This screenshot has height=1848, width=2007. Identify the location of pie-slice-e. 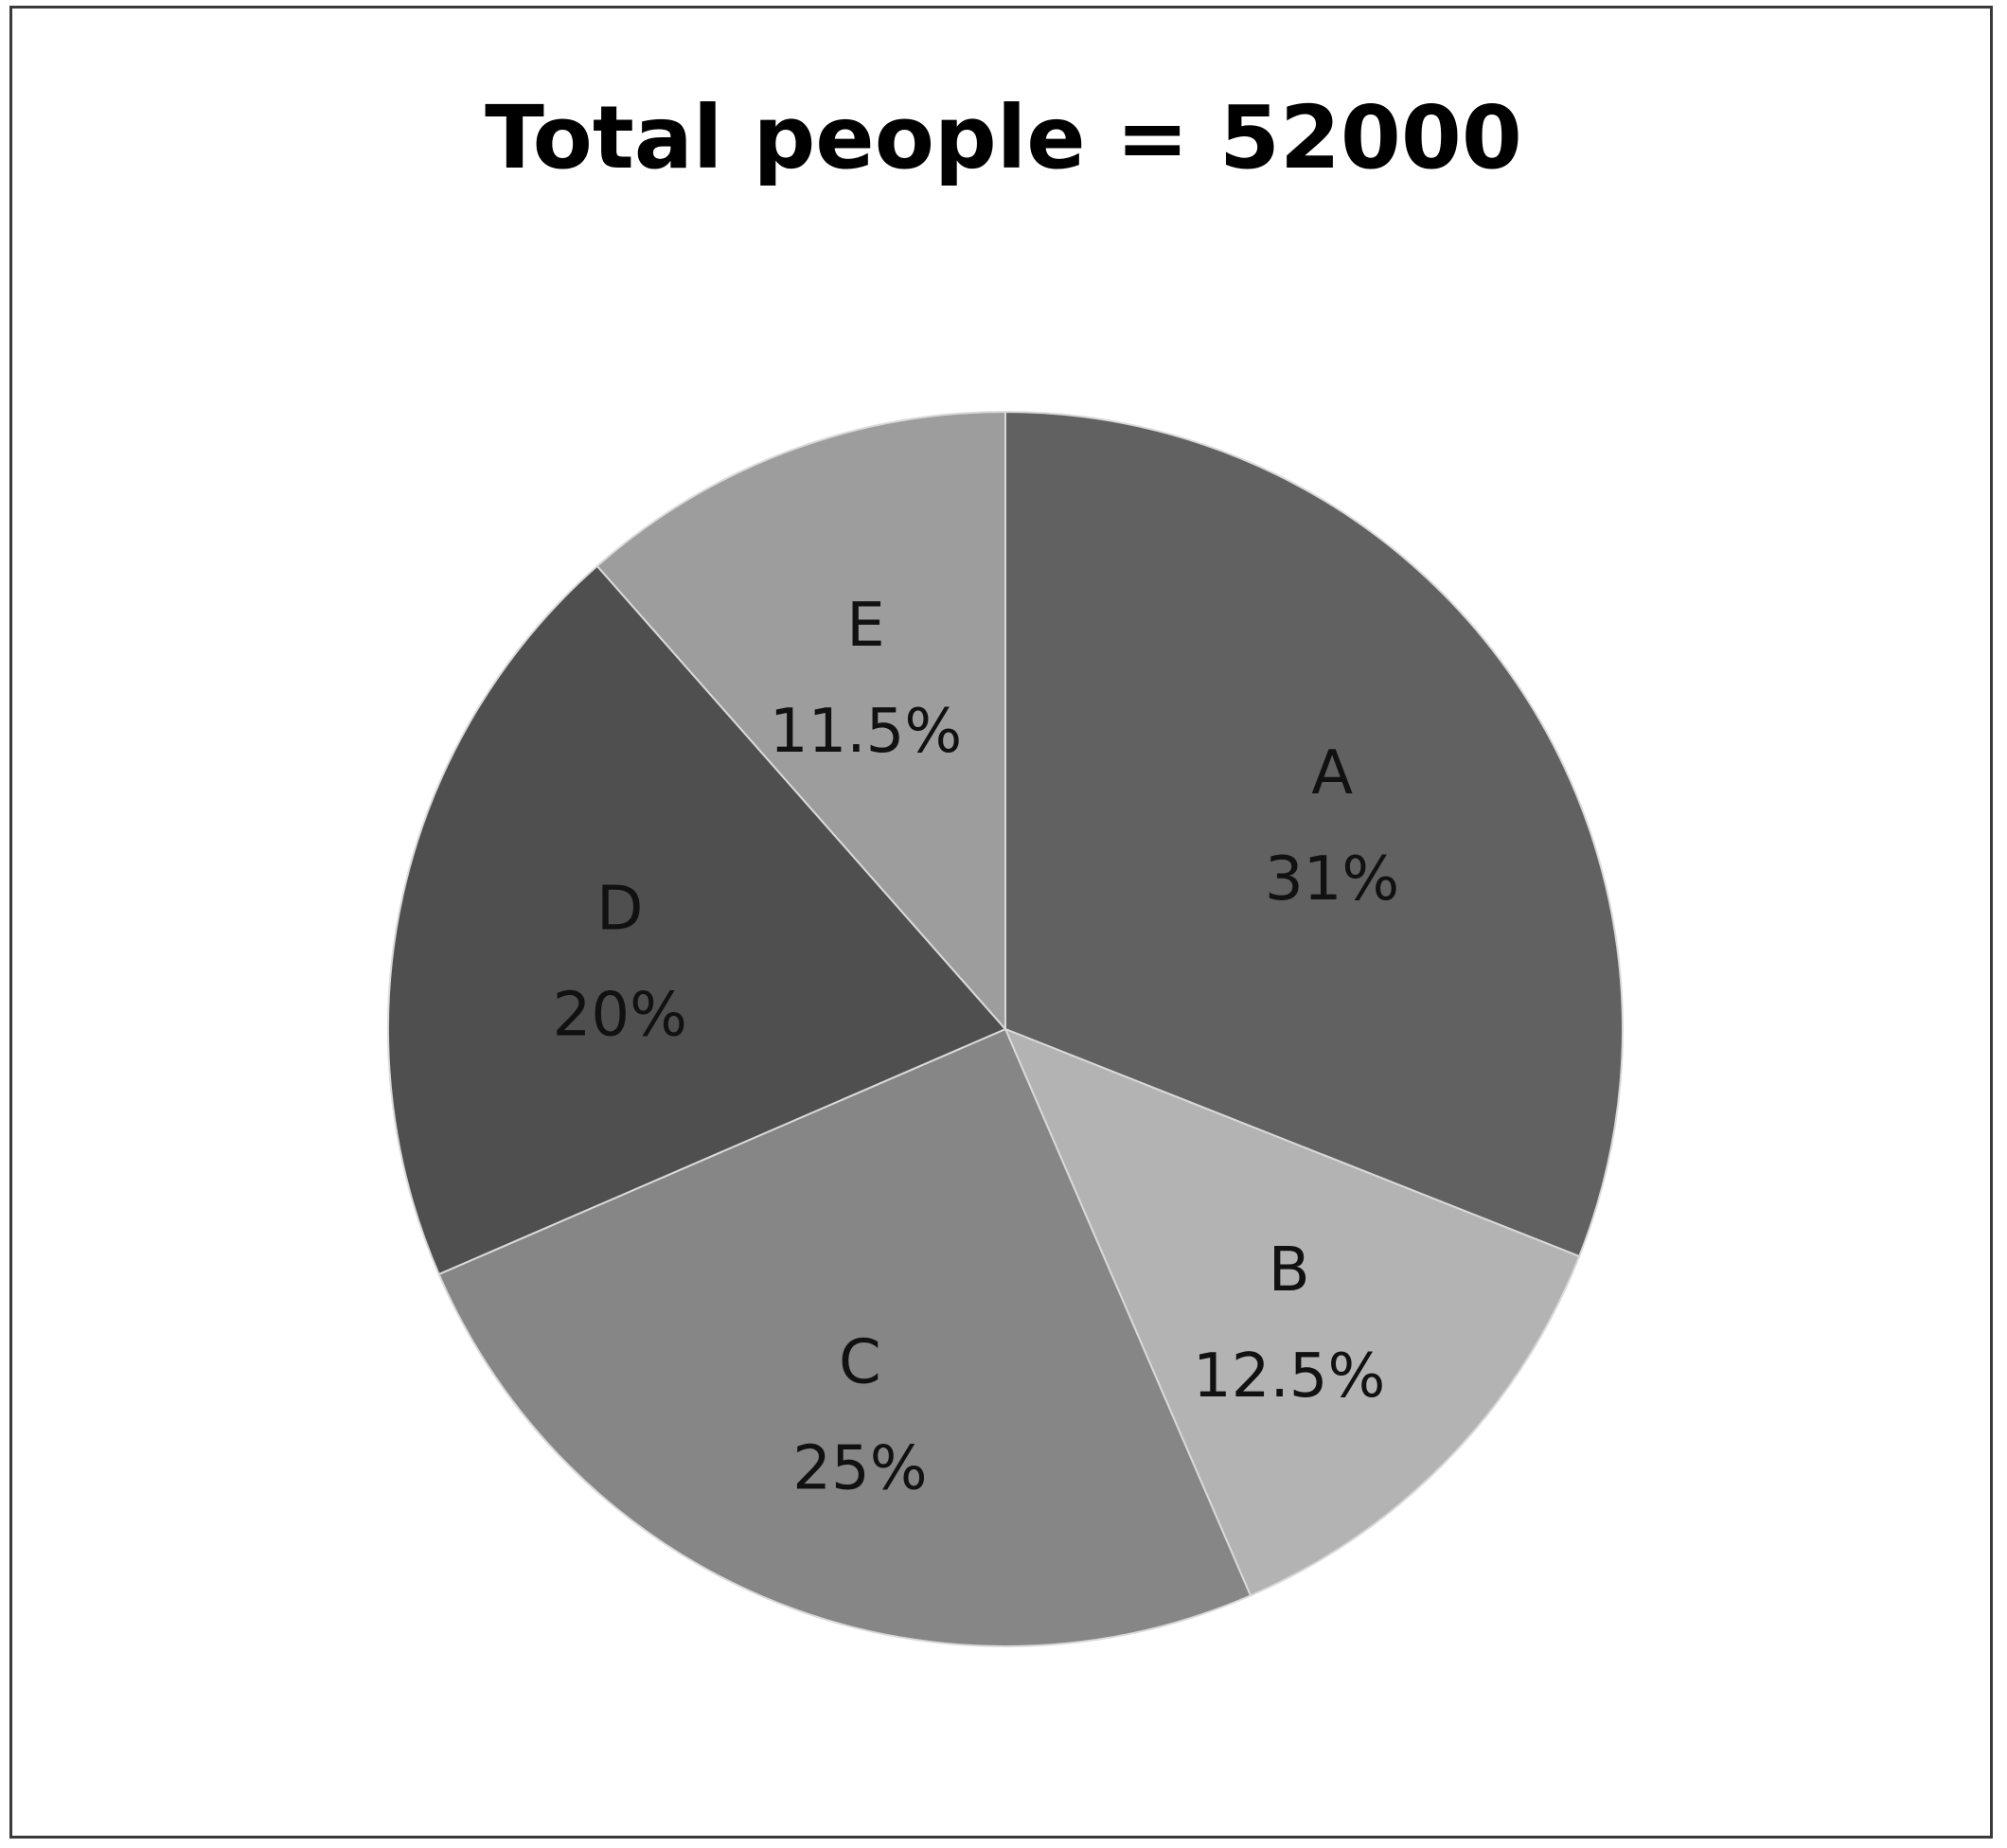
(800, 721).